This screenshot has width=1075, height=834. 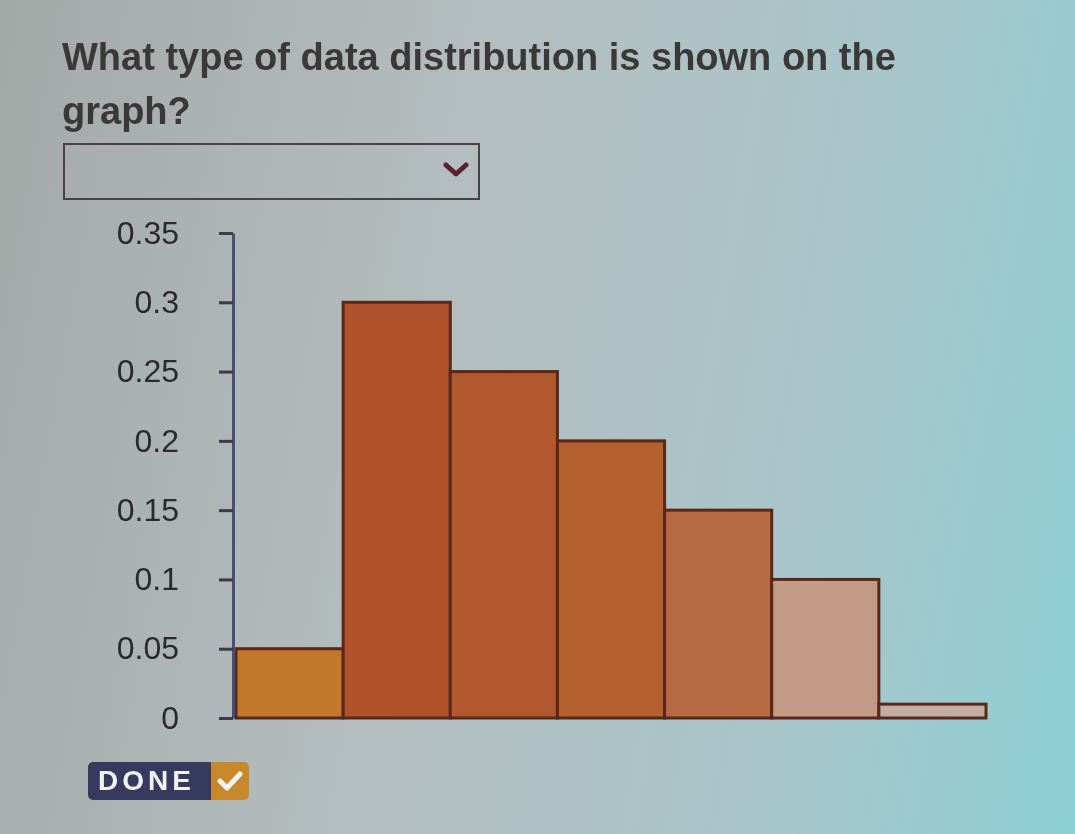 I want to click on y-tick-label: 0.1, so click(x=156, y=579).